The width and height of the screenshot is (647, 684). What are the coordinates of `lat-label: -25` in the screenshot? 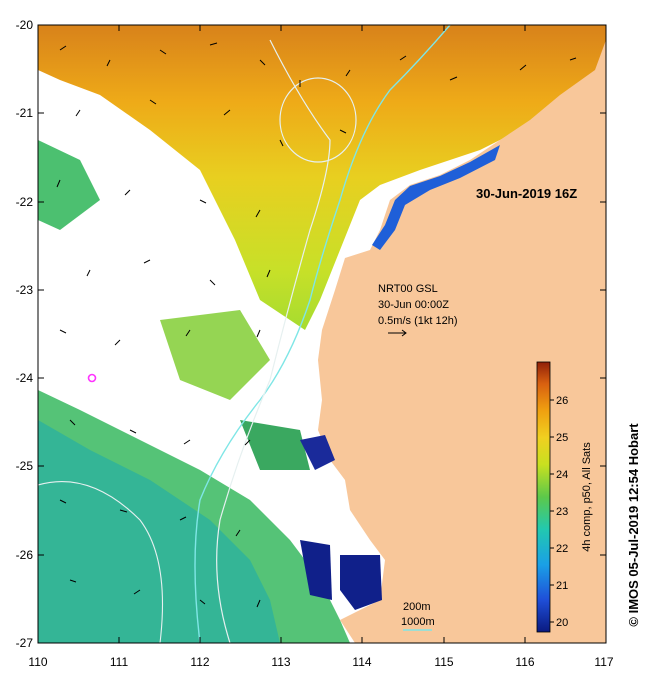 It's located at (25, 466).